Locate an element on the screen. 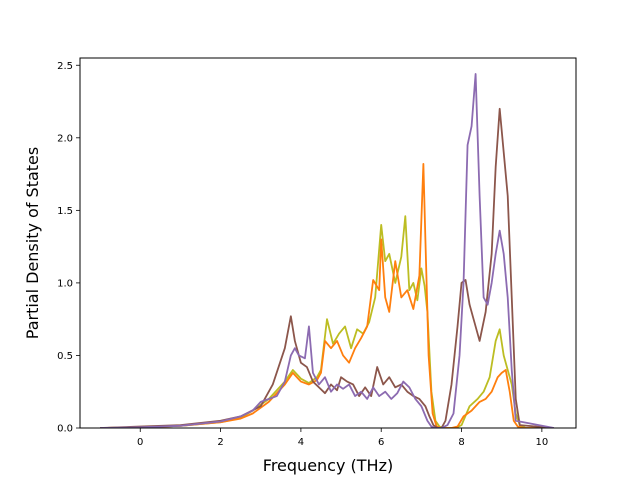  x-tick-label: 6 is located at coordinates (381, 442).